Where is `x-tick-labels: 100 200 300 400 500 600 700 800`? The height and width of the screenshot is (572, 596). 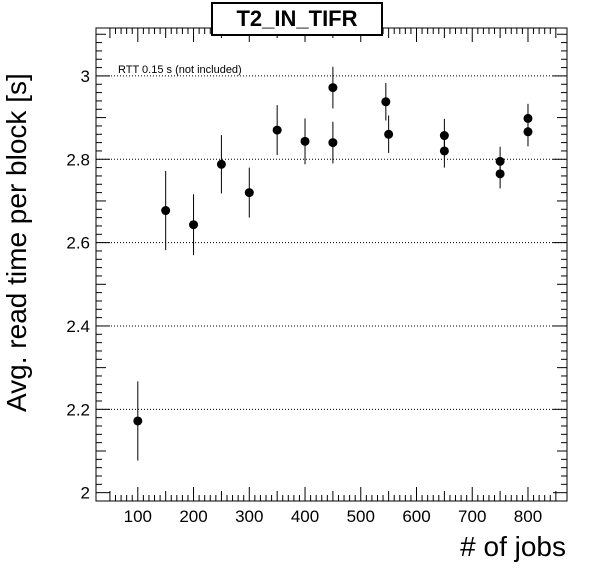 x-tick-labels: 100 200 300 400 500 600 700 800 is located at coordinates (333, 516).